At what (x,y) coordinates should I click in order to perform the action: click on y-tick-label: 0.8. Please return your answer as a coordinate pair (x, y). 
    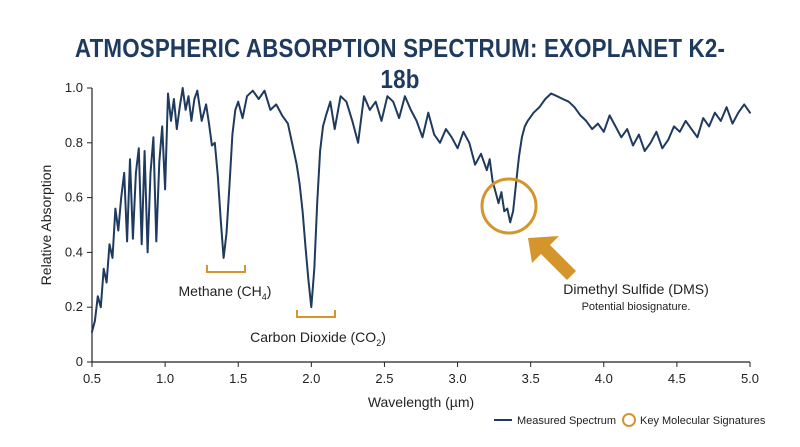
    Looking at the image, I should click on (74, 142).